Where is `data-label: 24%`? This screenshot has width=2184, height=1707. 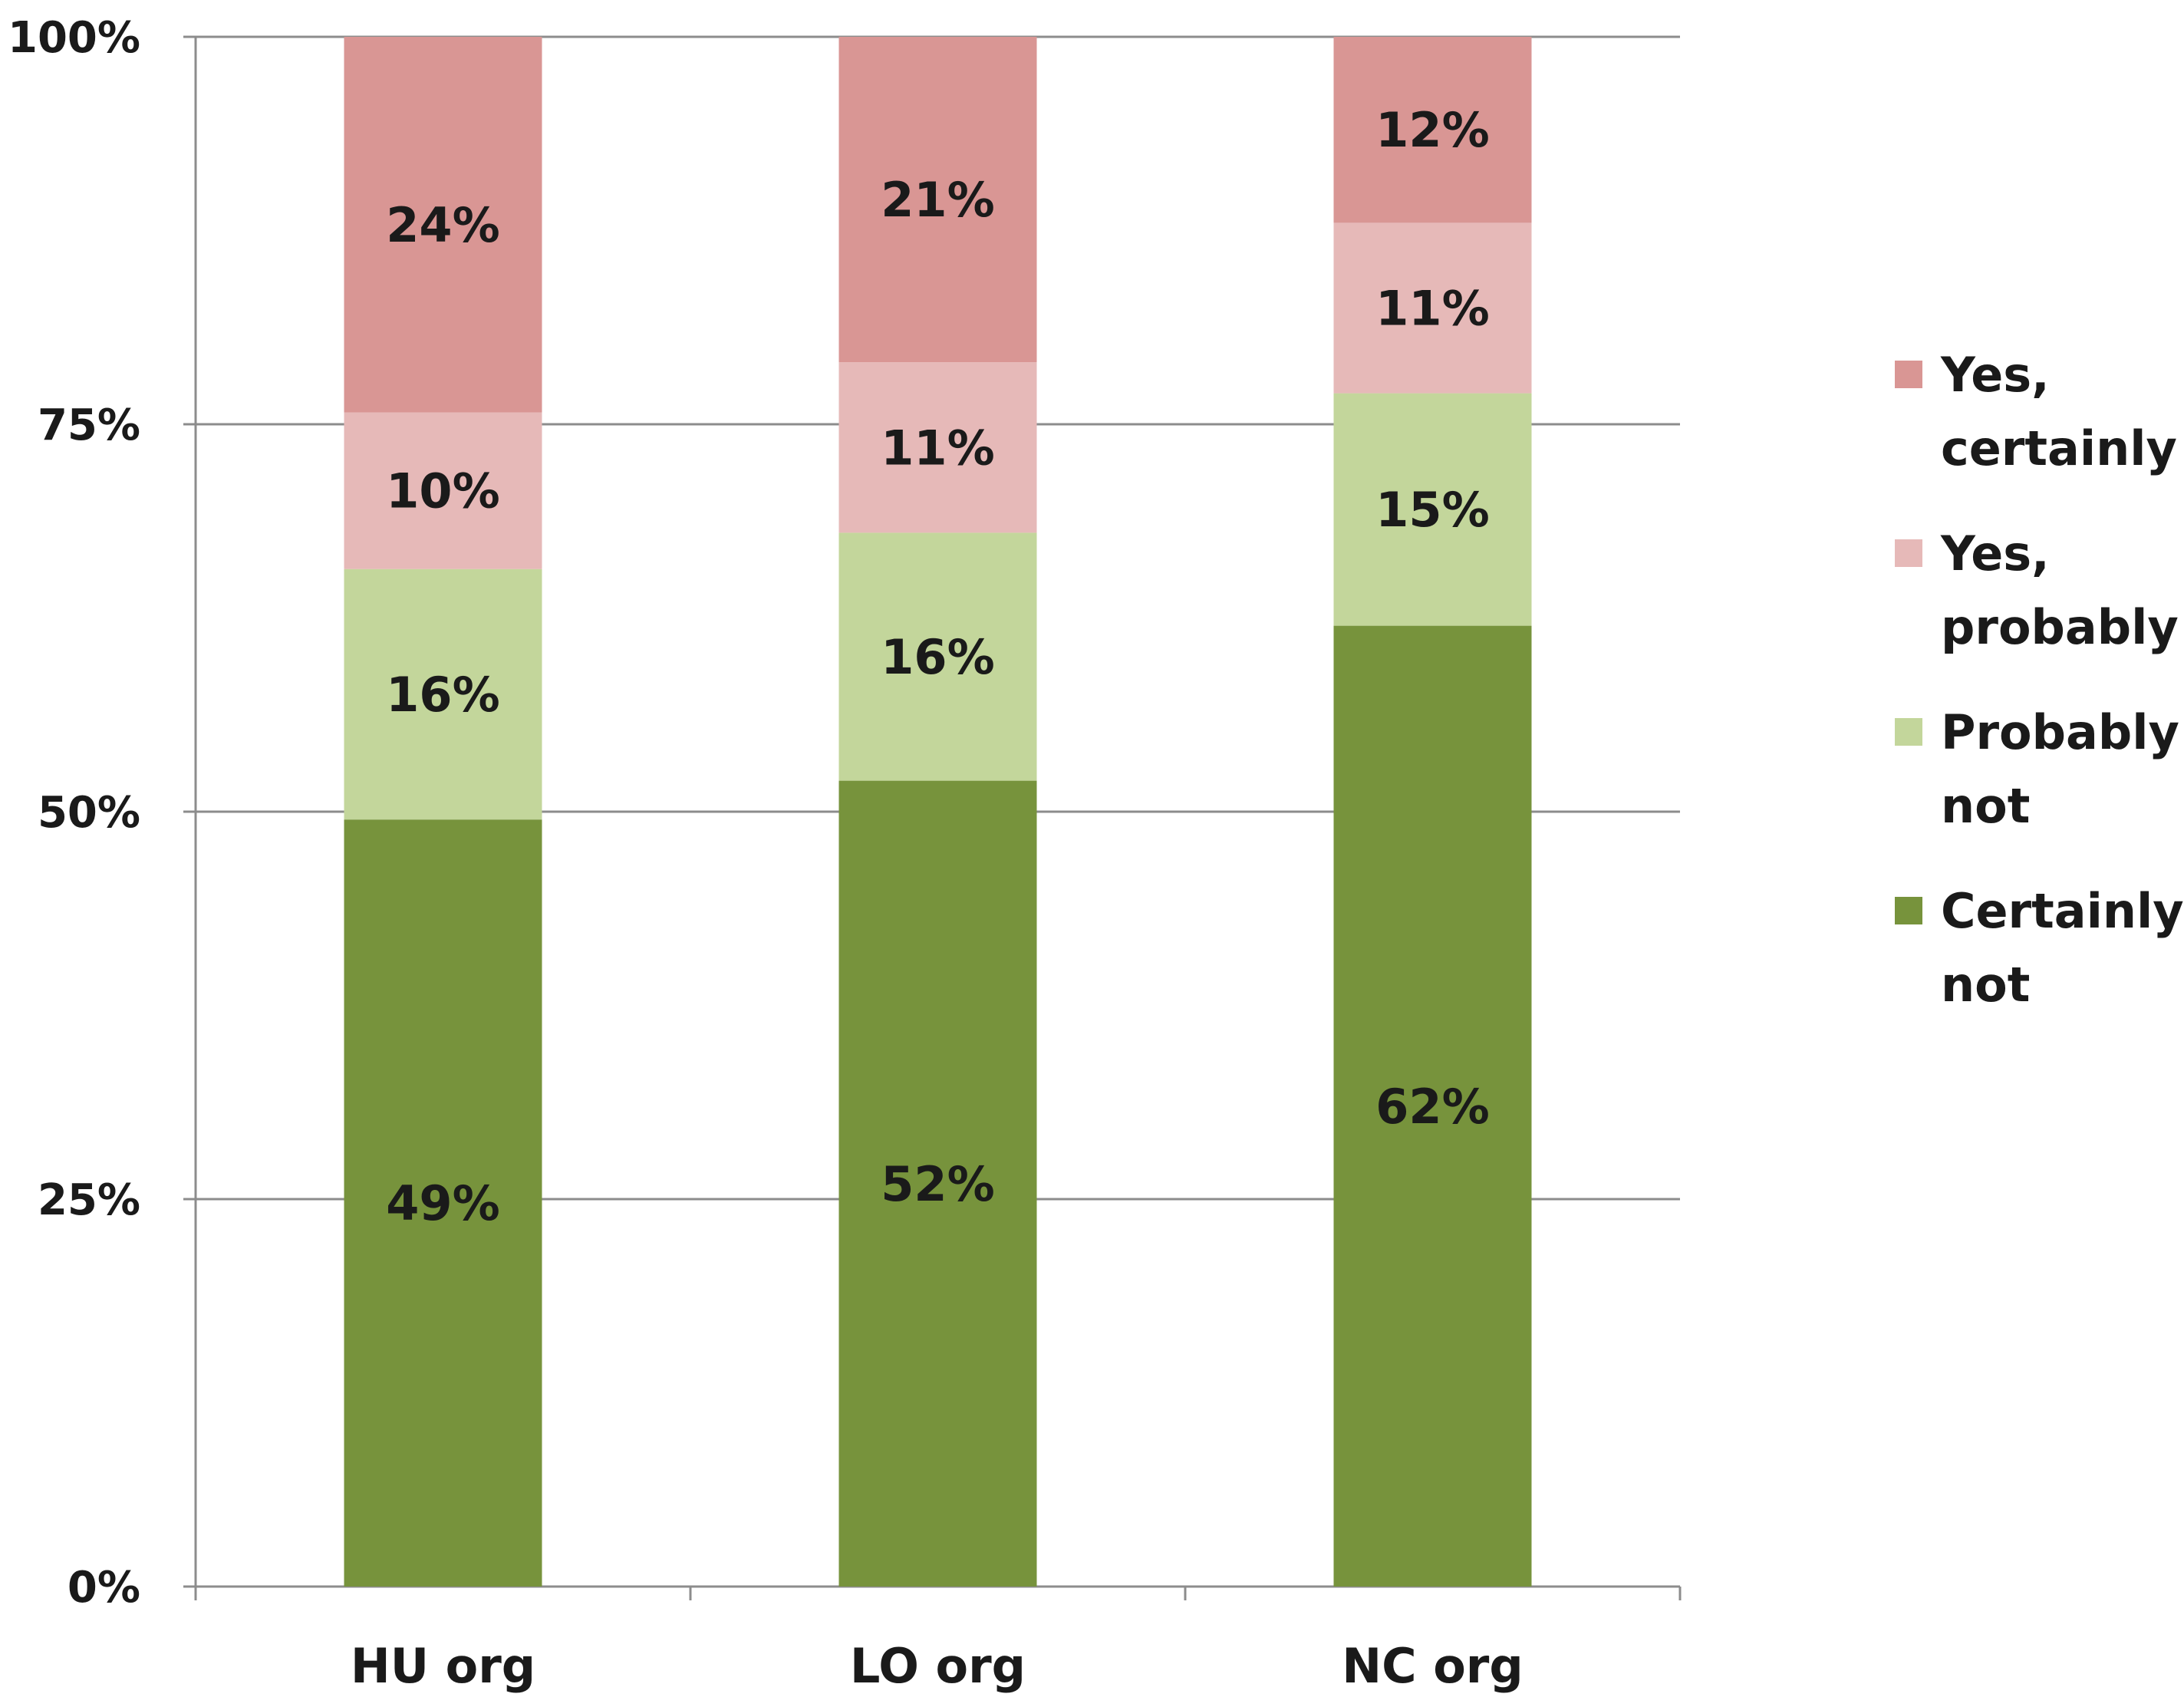
data-label: 24% is located at coordinates (442, 225).